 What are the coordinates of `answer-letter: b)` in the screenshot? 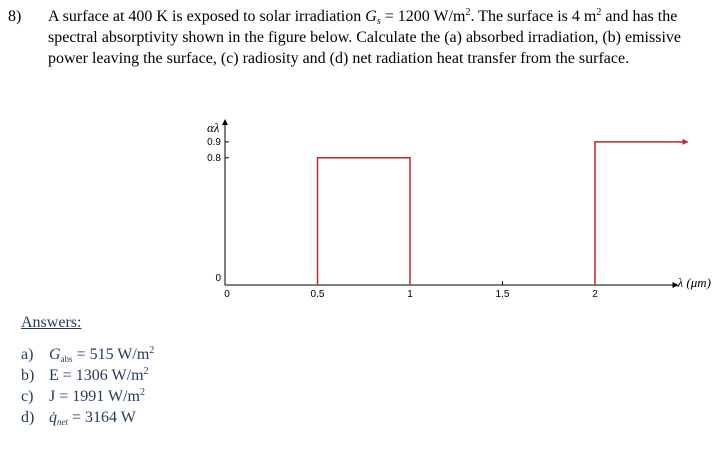 It's located at (28, 375).